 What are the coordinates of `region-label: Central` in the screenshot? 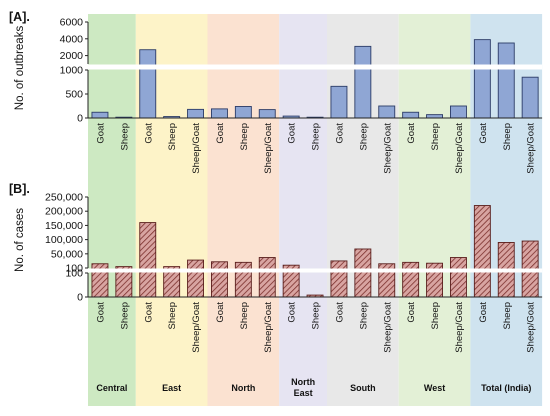 It's located at (111, 388).